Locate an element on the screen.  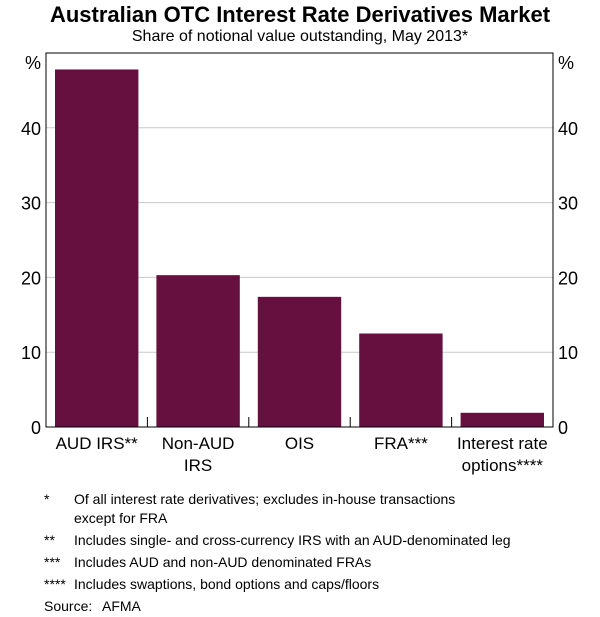
footnote-marker: **** is located at coordinates (55, 584).